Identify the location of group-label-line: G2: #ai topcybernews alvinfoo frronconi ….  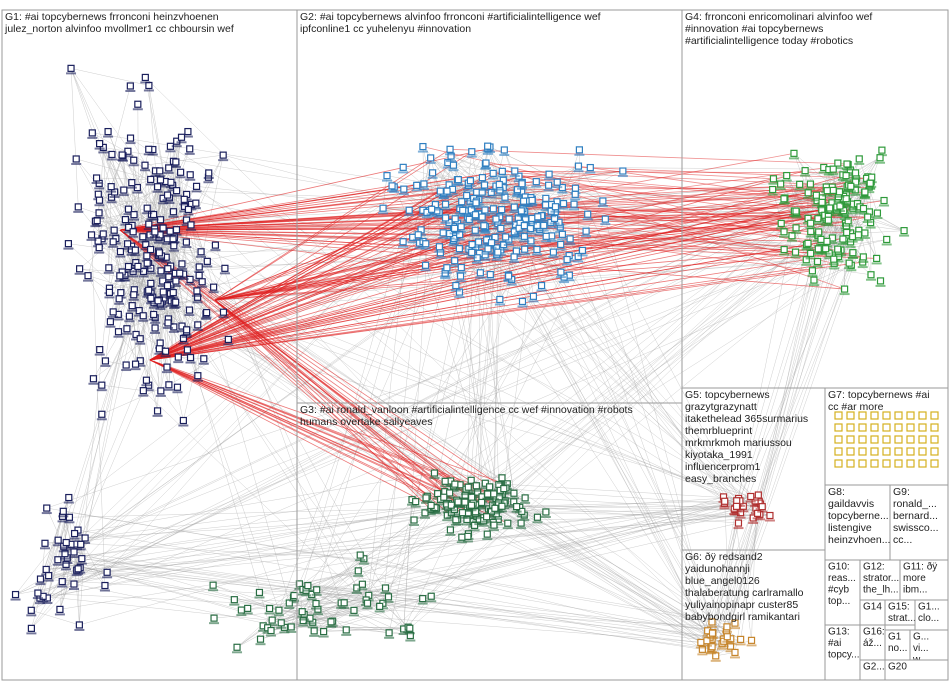
(450, 17).